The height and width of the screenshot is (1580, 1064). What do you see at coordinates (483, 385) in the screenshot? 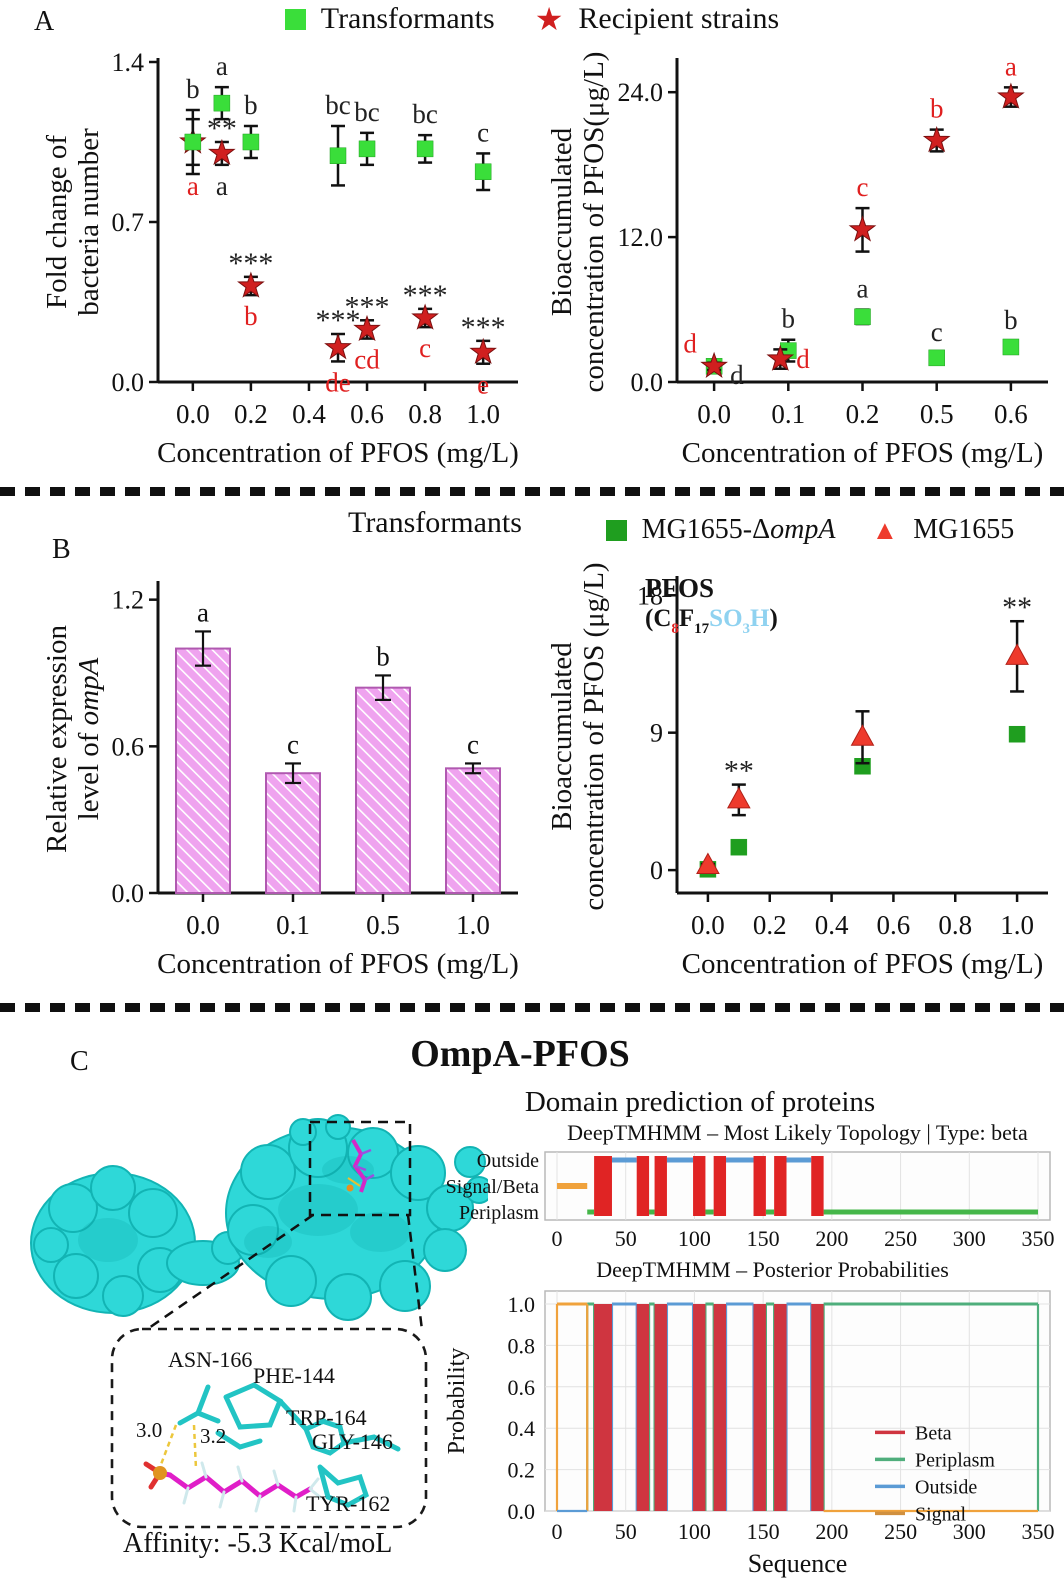
I see `significance-label: e` at bounding box center [483, 385].